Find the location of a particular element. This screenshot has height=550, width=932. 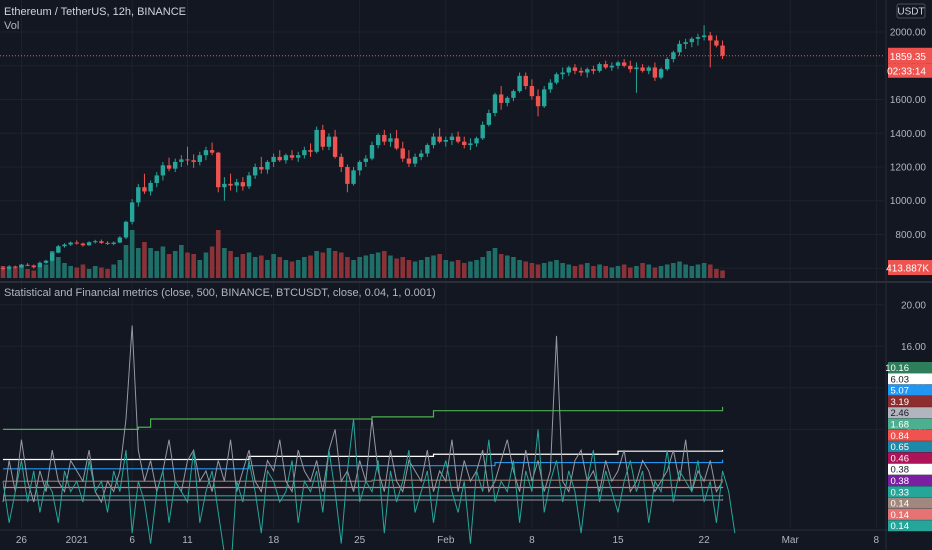

currency-label: USDT is located at coordinates (910, 12).